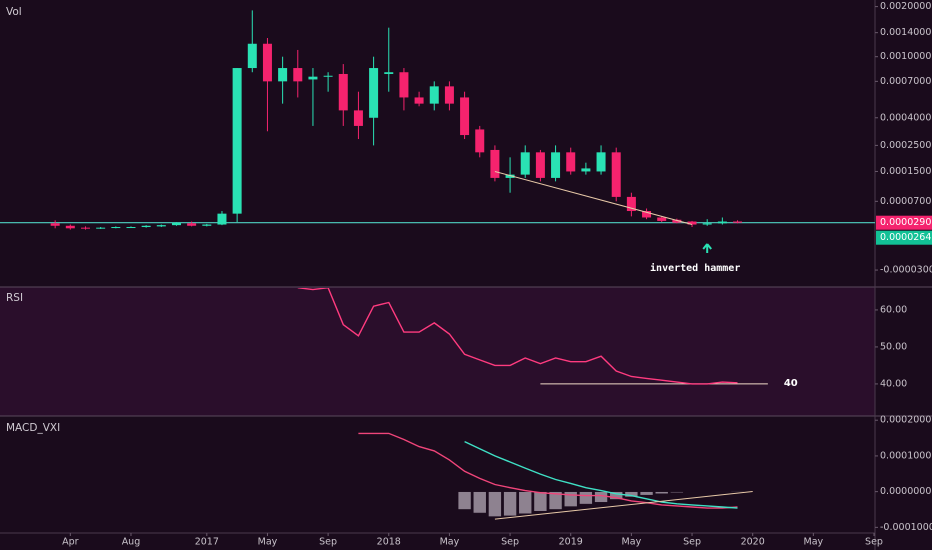 Image resolution: width=932 pixels, height=550 pixels. What do you see at coordinates (571, 542) in the screenshot?
I see `x-tick-label: 2019` at bounding box center [571, 542].